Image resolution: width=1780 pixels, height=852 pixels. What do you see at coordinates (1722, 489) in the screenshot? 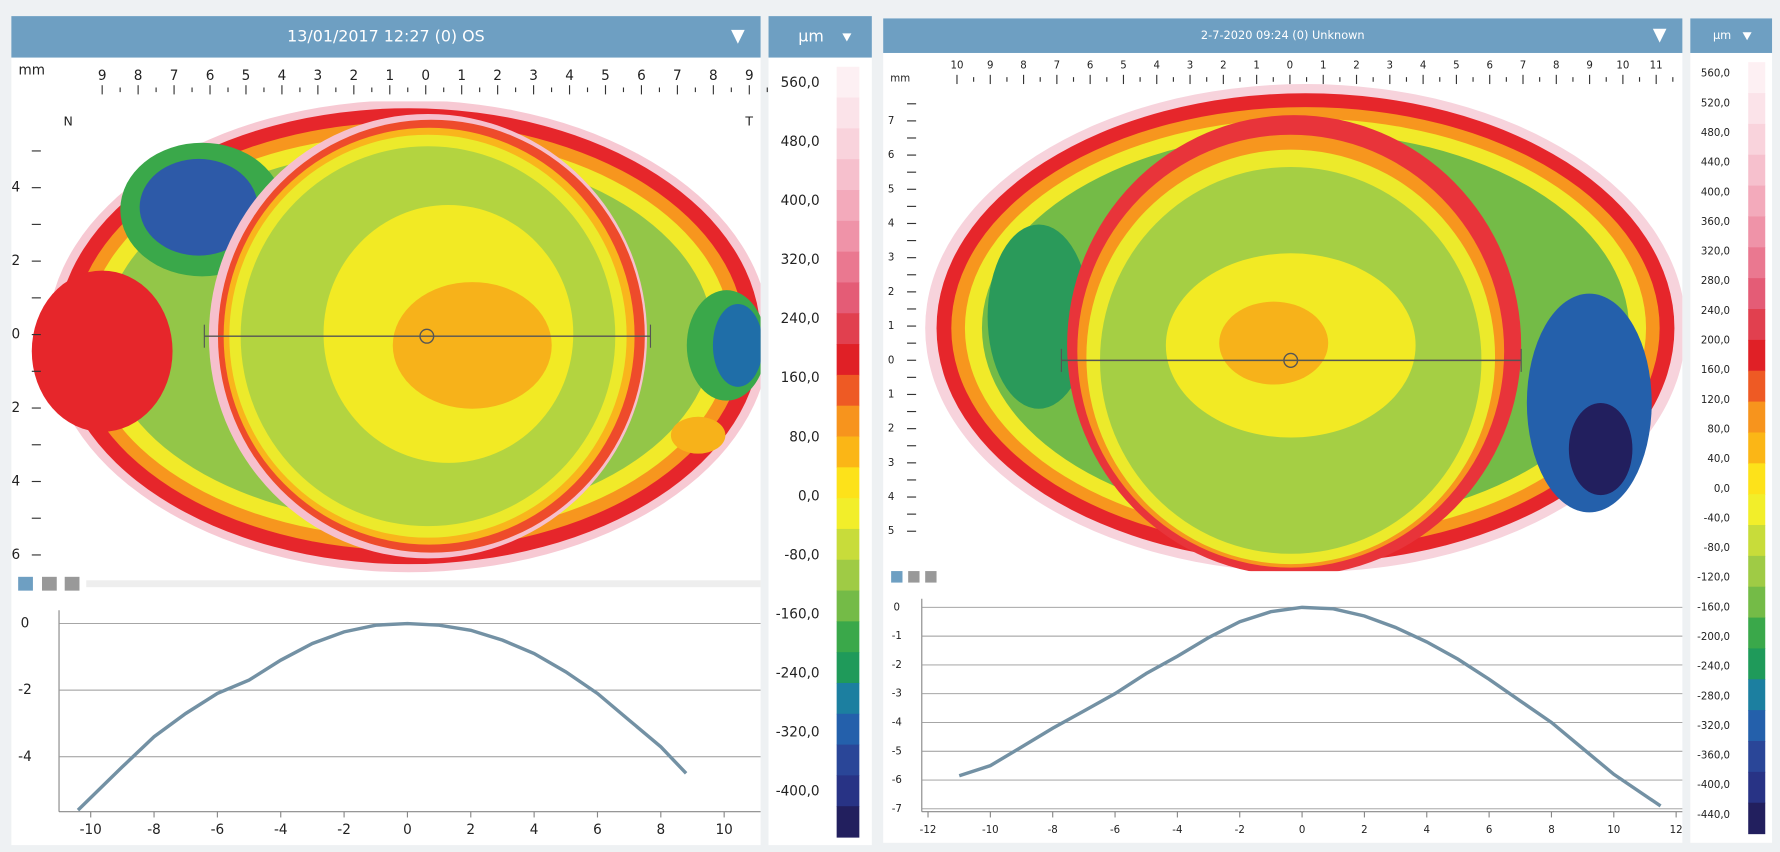
I see `scale-label: 0,0` at bounding box center [1722, 489].